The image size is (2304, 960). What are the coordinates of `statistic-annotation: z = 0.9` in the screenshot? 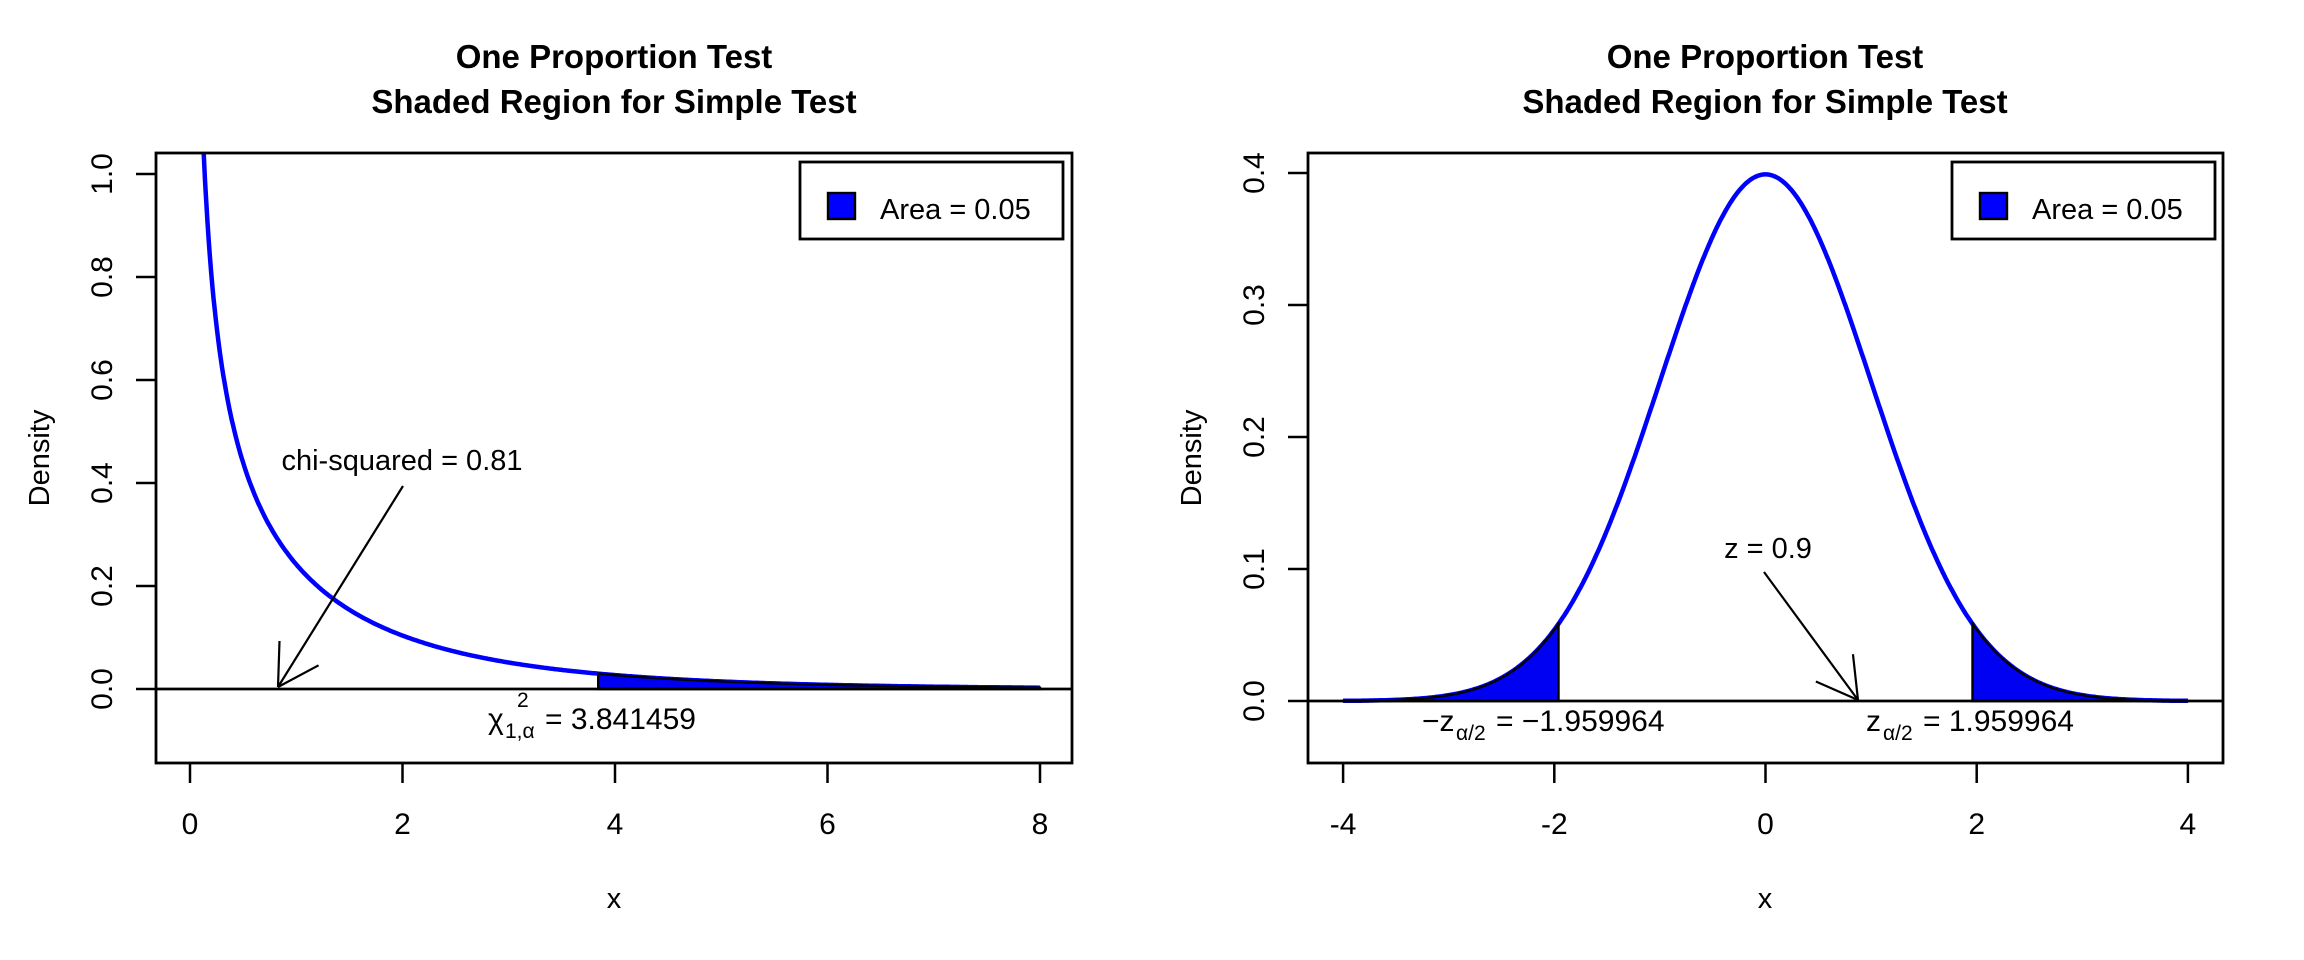 It's located at (1768, 549).